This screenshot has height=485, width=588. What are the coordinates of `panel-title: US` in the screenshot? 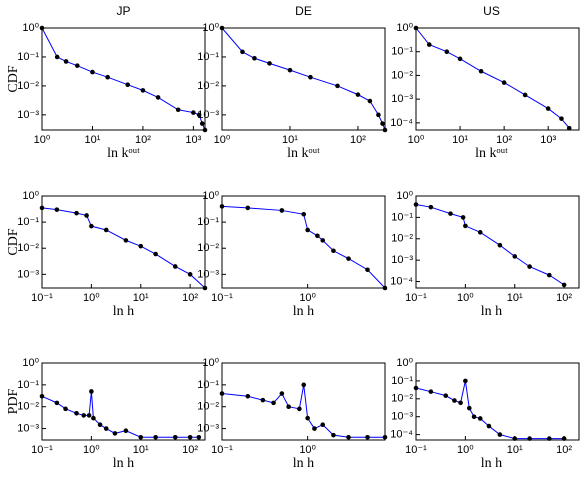 It's located at (491, 11).